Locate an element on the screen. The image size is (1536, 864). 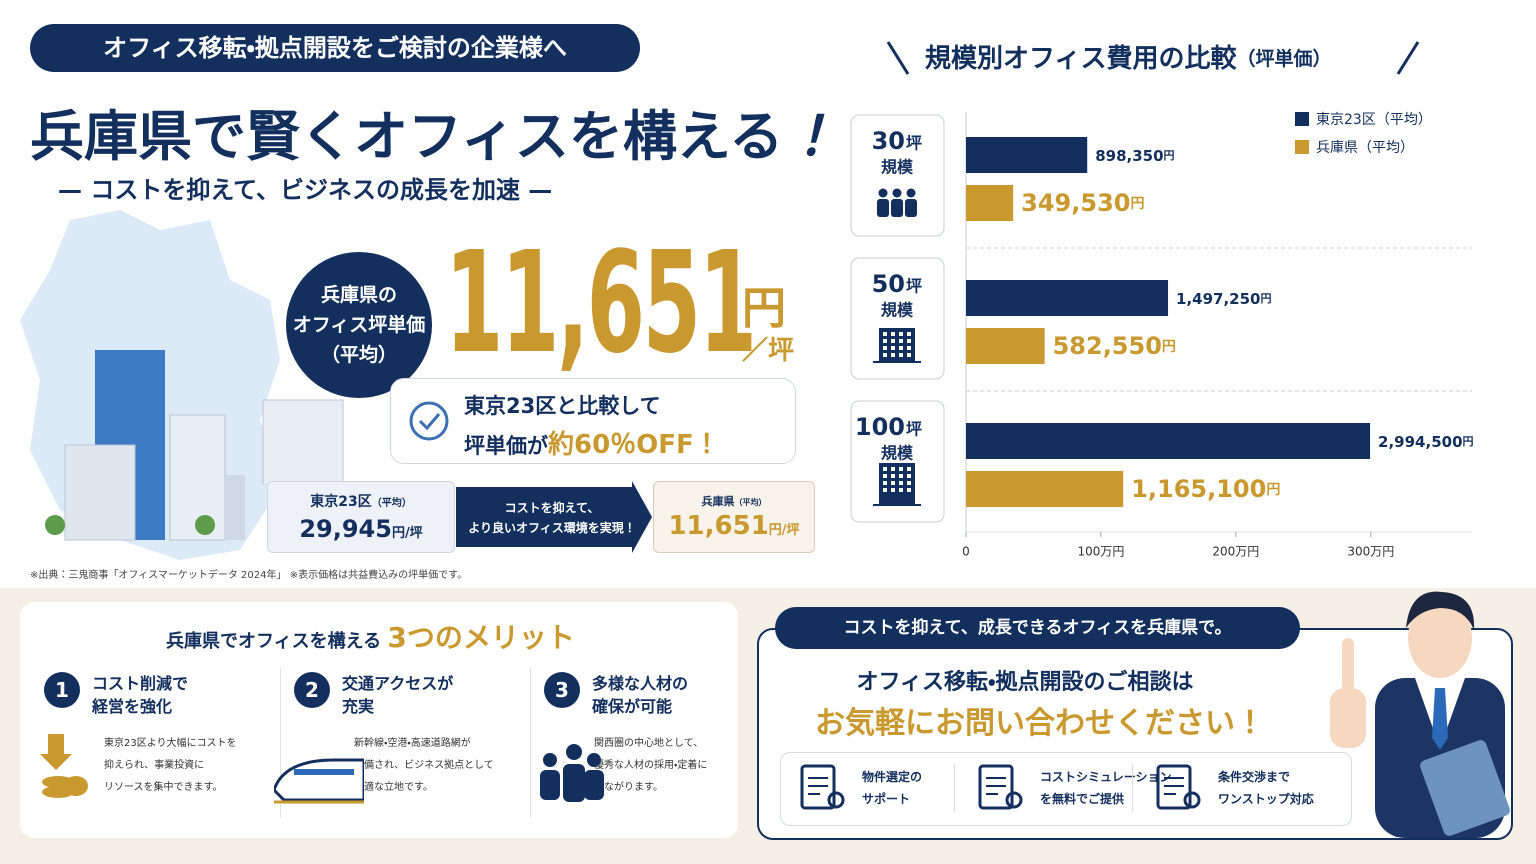
merit-title: 経営を強化 is located at coordinates (132, 706).